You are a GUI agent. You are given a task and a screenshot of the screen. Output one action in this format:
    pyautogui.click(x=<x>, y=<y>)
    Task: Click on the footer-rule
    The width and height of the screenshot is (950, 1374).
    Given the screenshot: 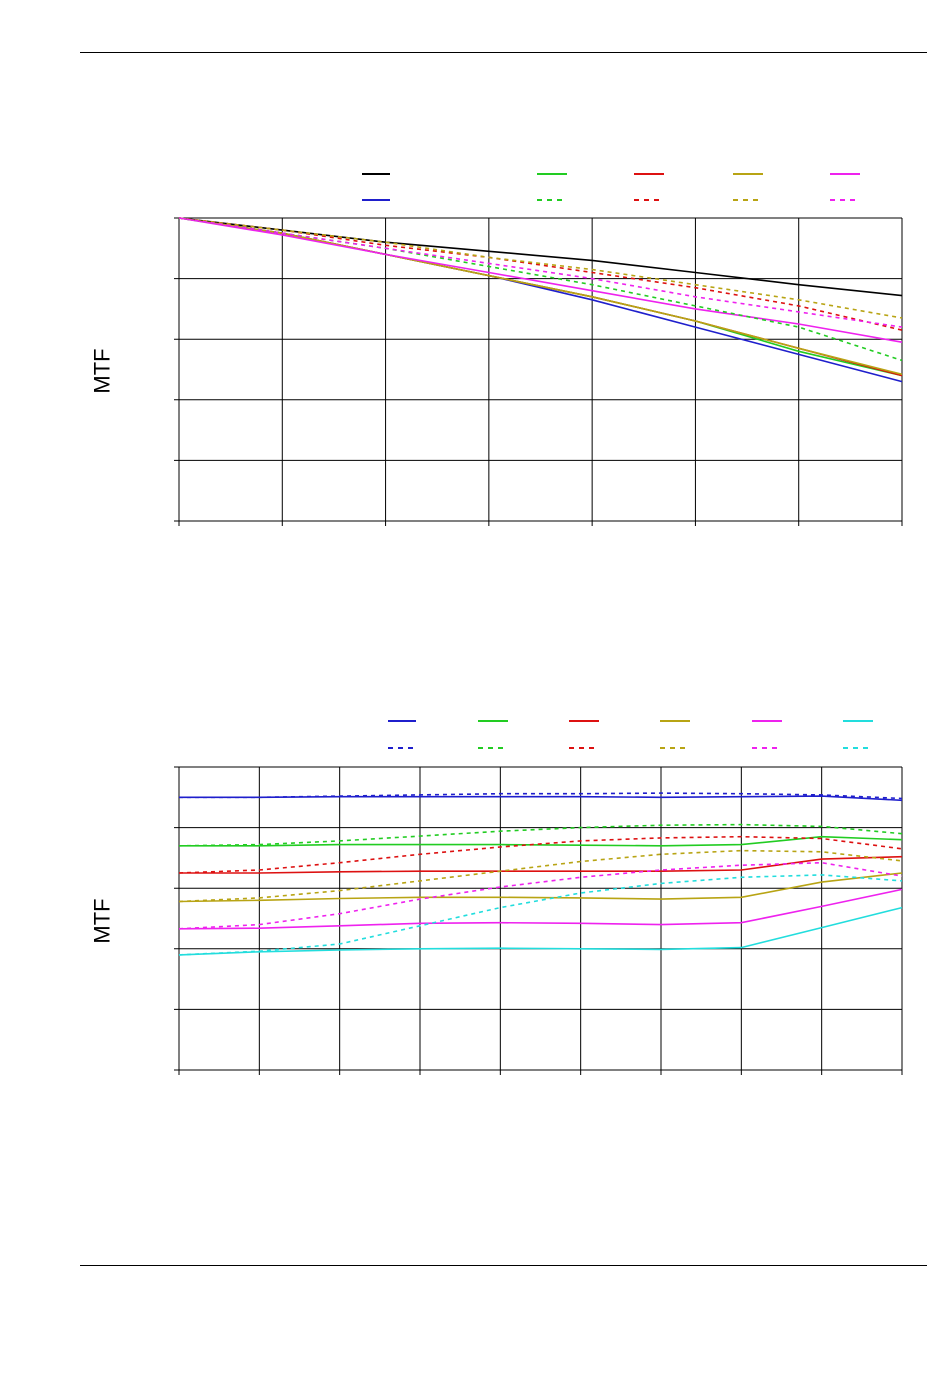 What is the action you would take?
    pyautogui.click(x=503, y=1265)
    